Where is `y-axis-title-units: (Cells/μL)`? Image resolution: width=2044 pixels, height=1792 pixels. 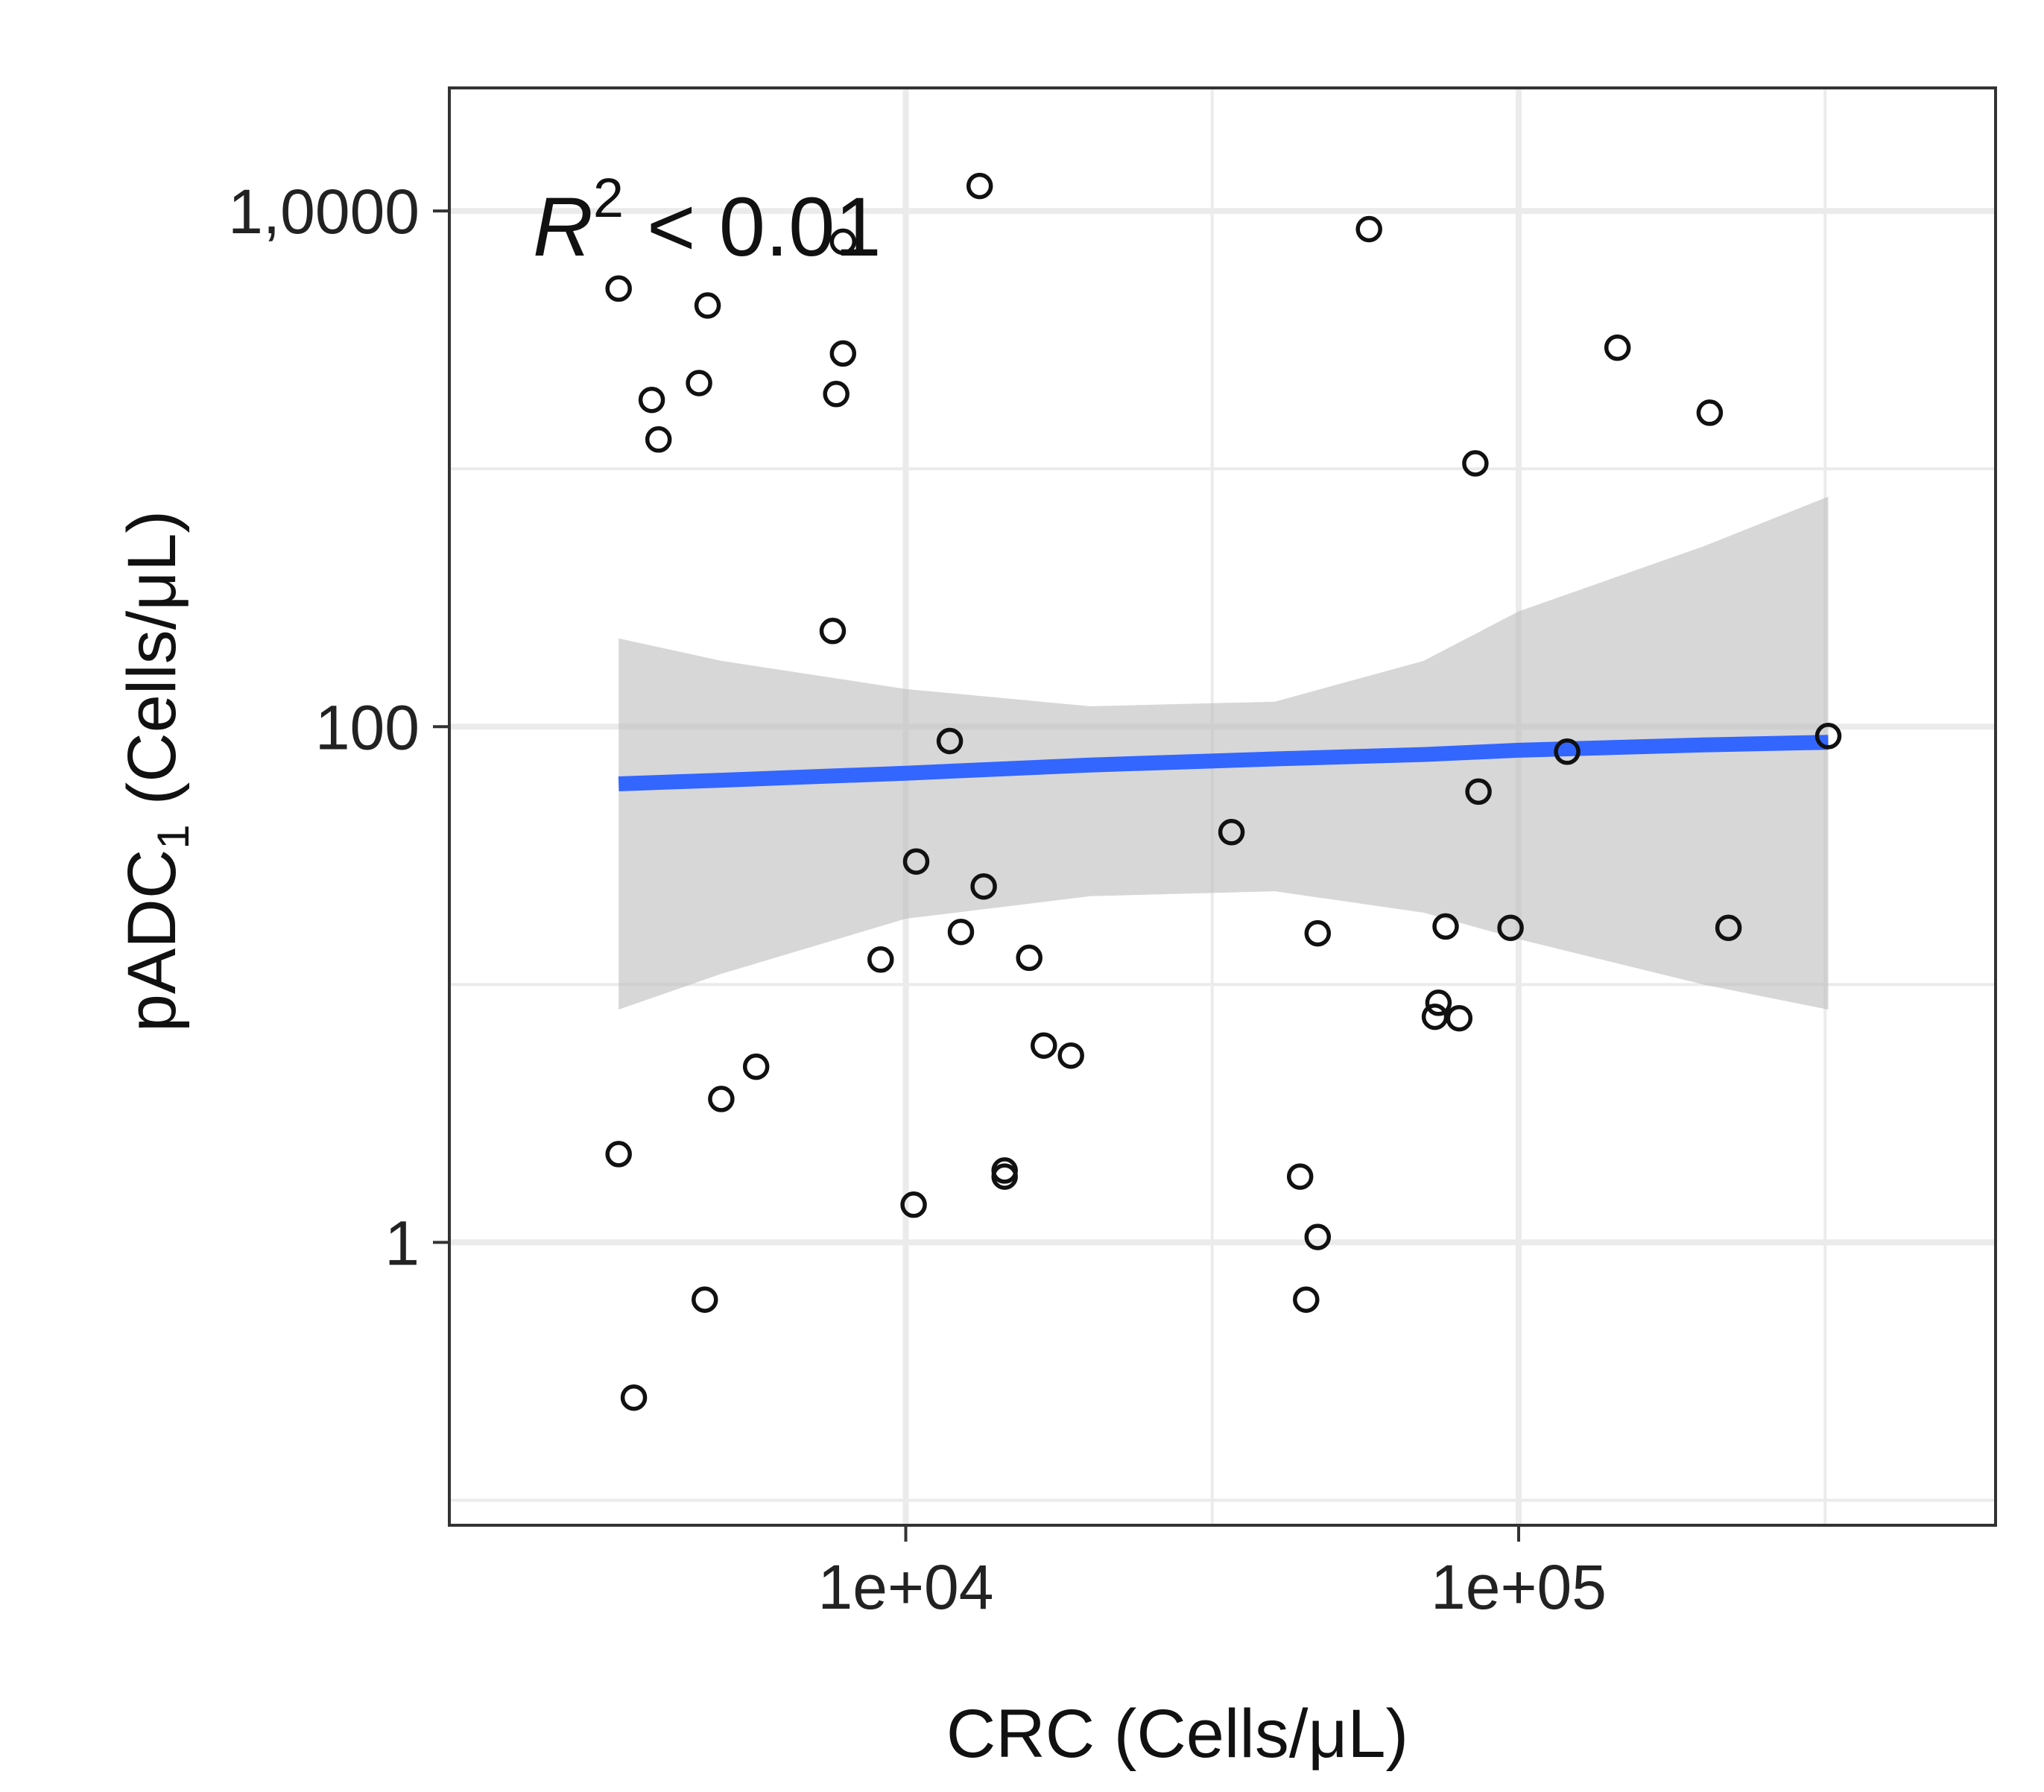
y-axis-title-units: (Cells/μL) is located at coordinates (152, 657).